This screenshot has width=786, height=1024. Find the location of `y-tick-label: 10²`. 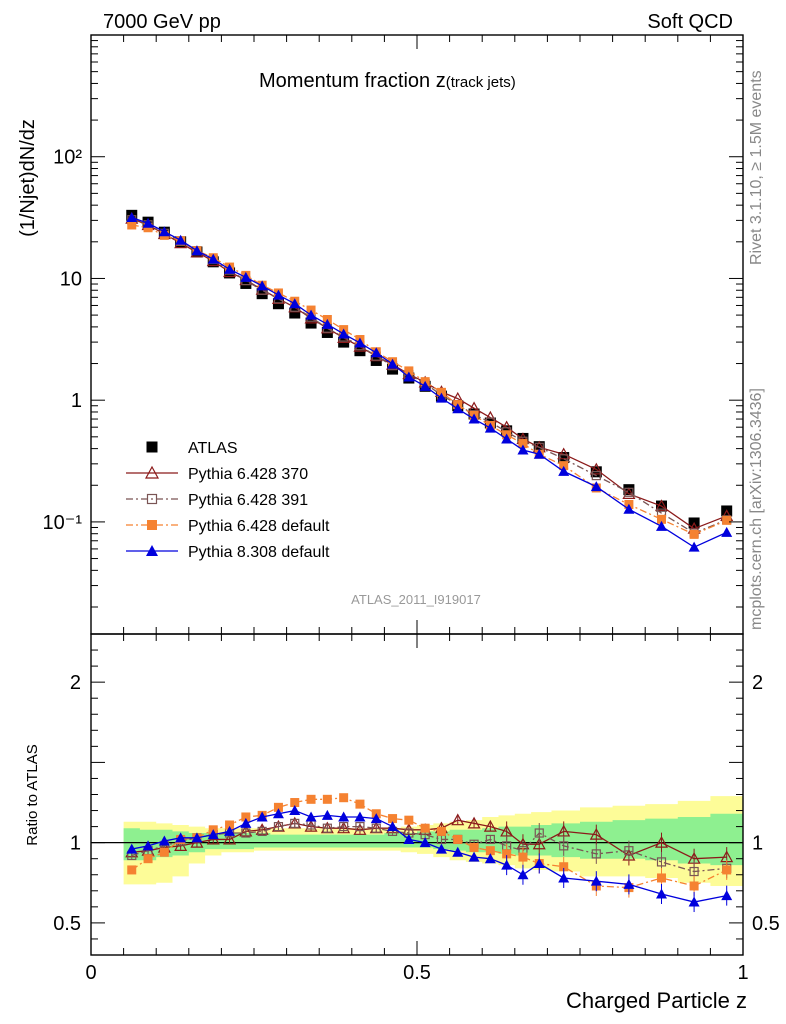

y-tick-label: 10² is located at coordinates (67, 158).